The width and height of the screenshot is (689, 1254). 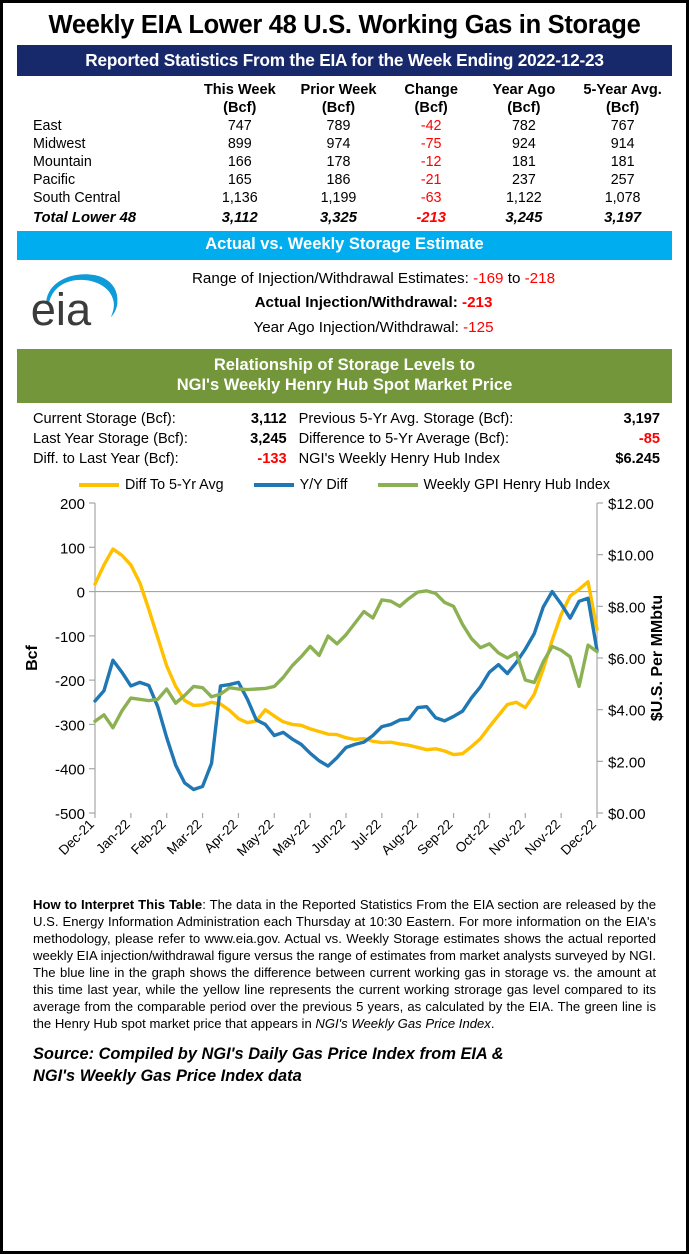 What do you see at coordinates (403, 1024) in the screenshot?
I see `interpretation-italic-ref: NGI's Weekly Gas Price Index` at bounding box center [403, 1024].